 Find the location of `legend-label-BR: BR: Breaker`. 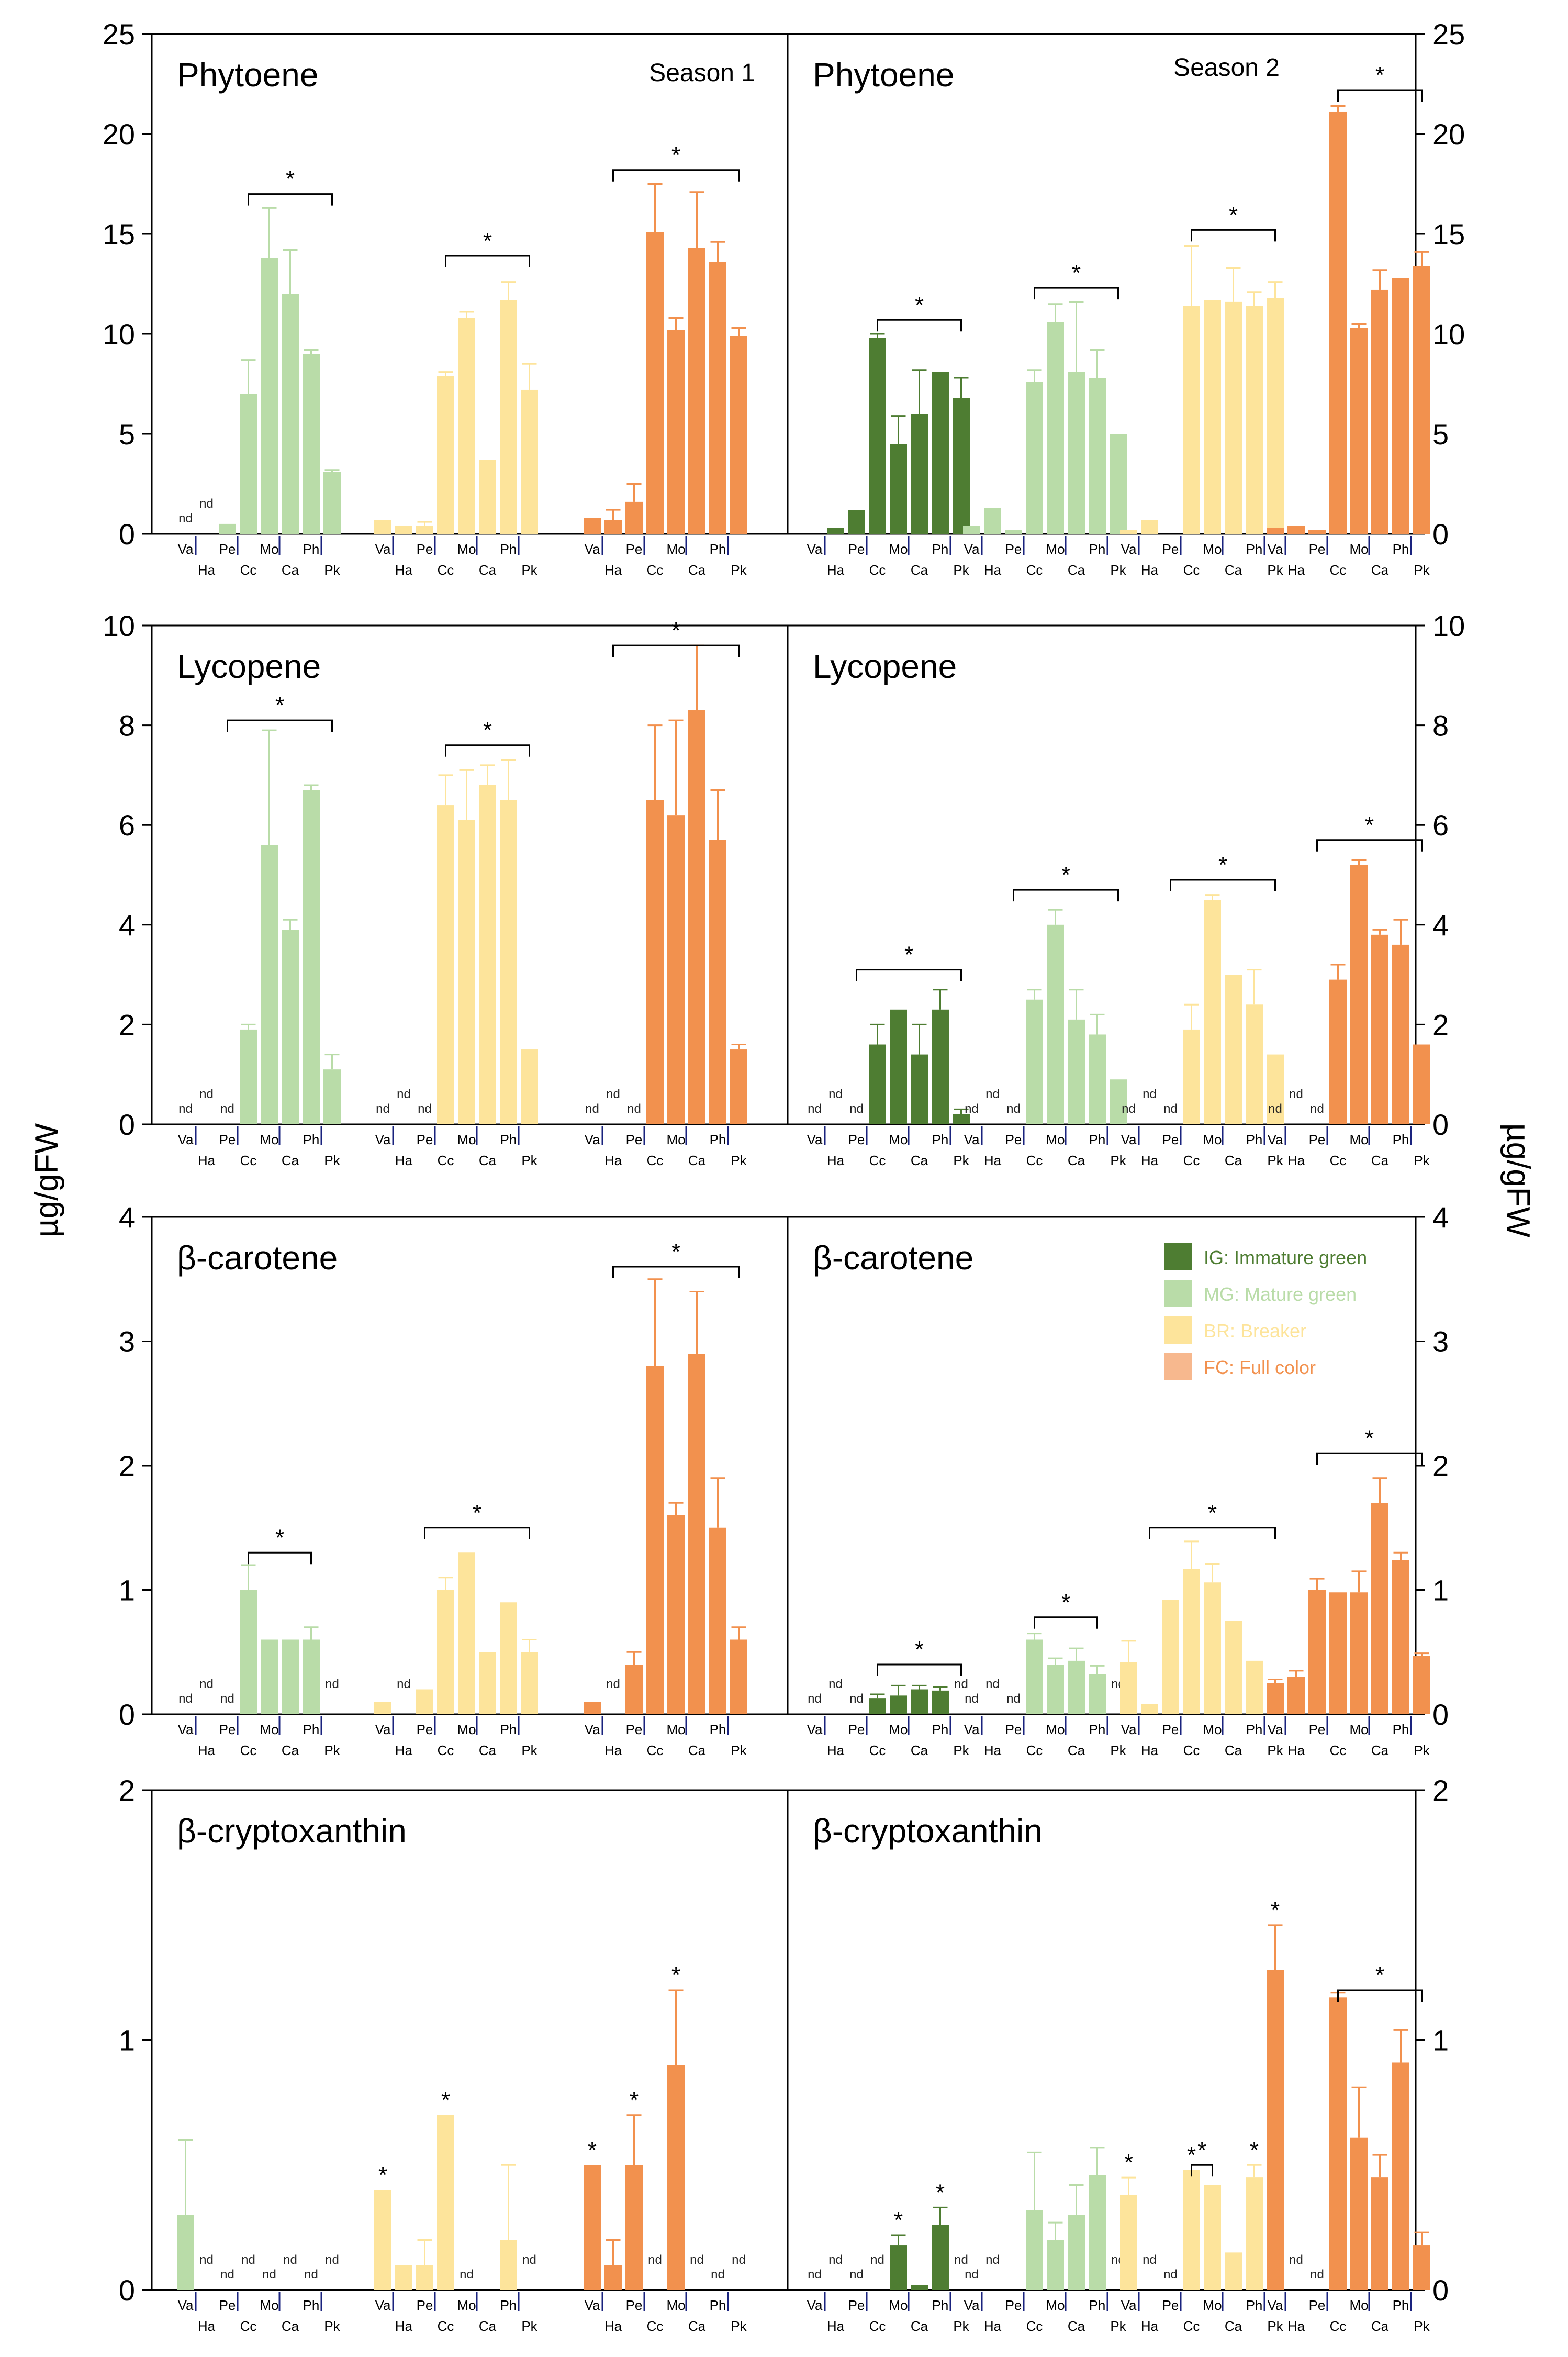

legend-label-BR: BR: Breaker is located at coordinates (1255, 1331).